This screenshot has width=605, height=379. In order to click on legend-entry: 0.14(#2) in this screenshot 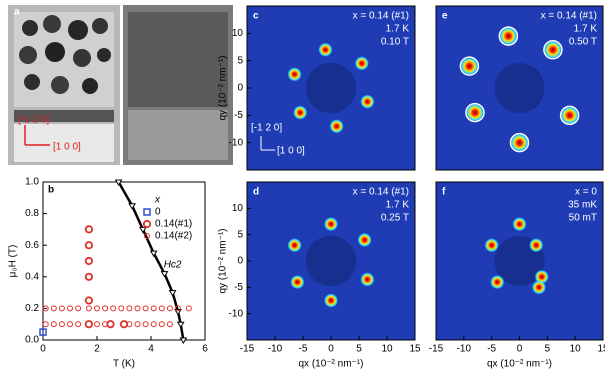, I will do `click(173, 236)`.